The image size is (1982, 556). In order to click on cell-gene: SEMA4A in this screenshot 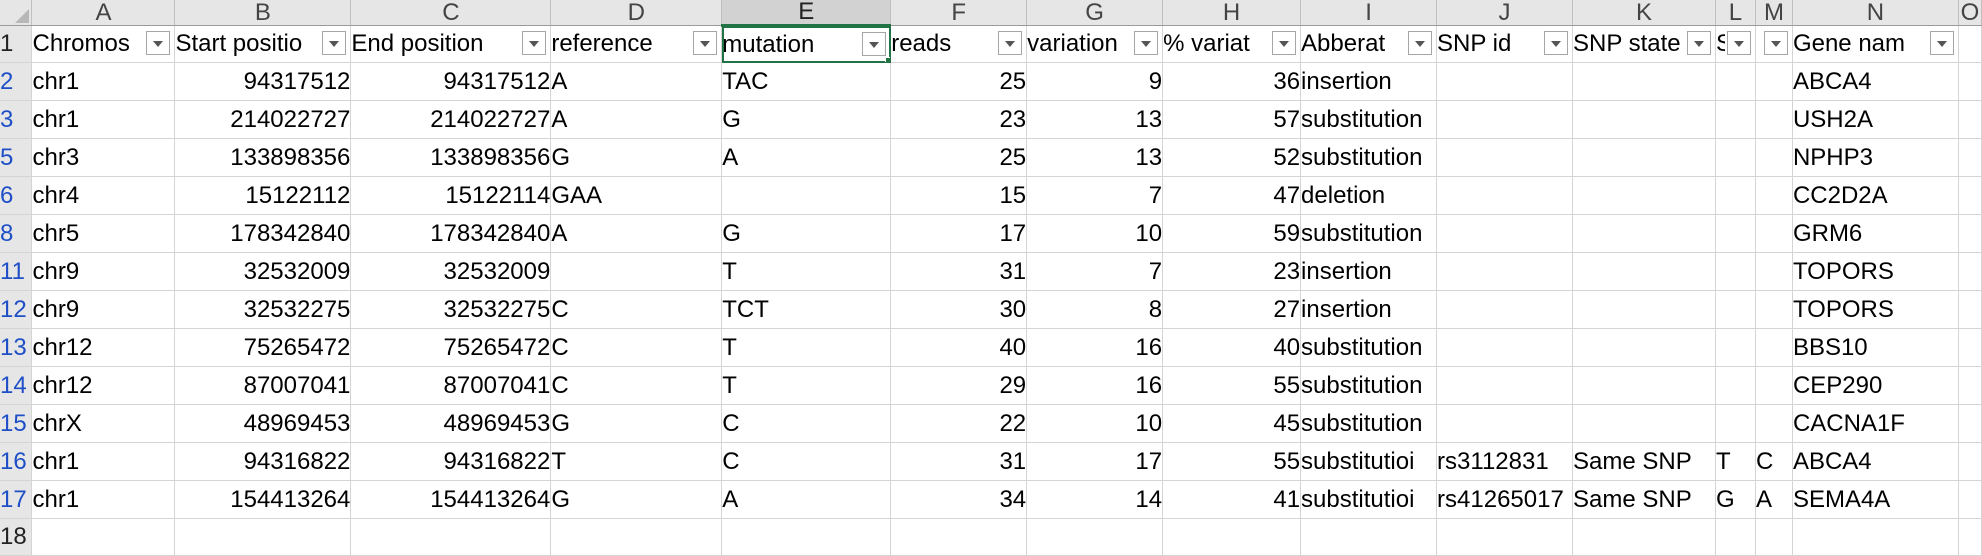, I will do `click(1875, 499)`.